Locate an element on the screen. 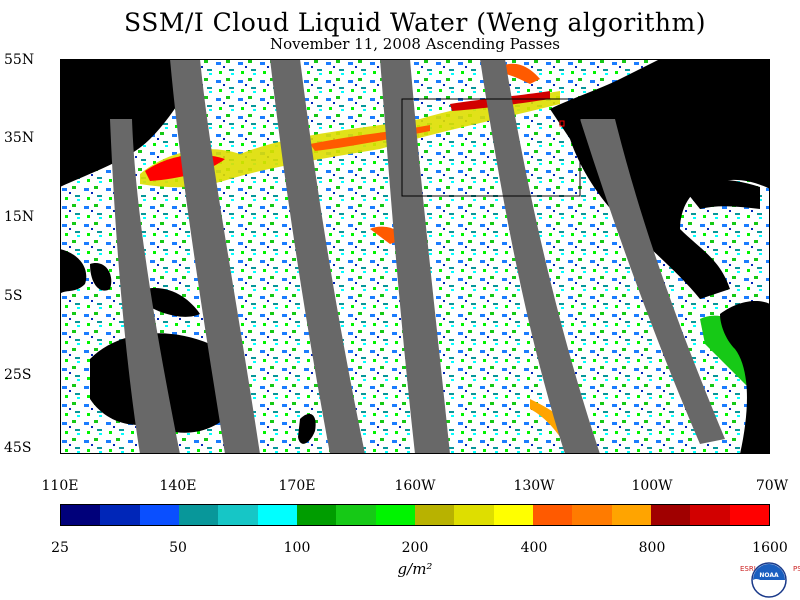 This screenshot has width=800, height=600. lat-label: 35N is located at coordinates (19, 138).